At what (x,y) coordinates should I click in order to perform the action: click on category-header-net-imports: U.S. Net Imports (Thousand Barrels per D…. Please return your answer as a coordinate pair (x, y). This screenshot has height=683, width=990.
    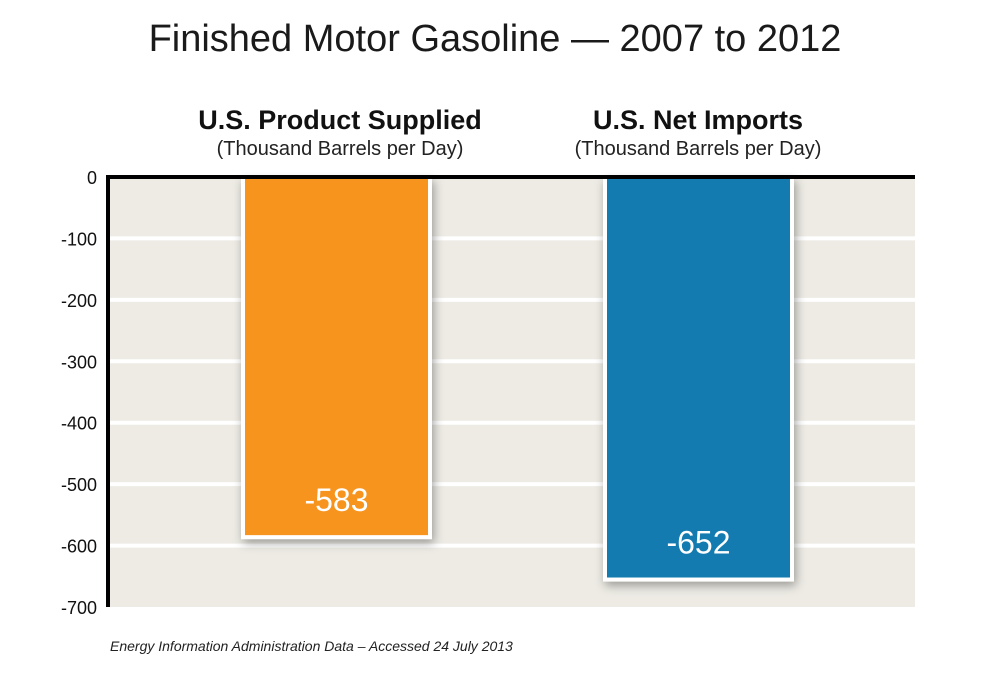
    Looking at the image, I should click on (698, 133).